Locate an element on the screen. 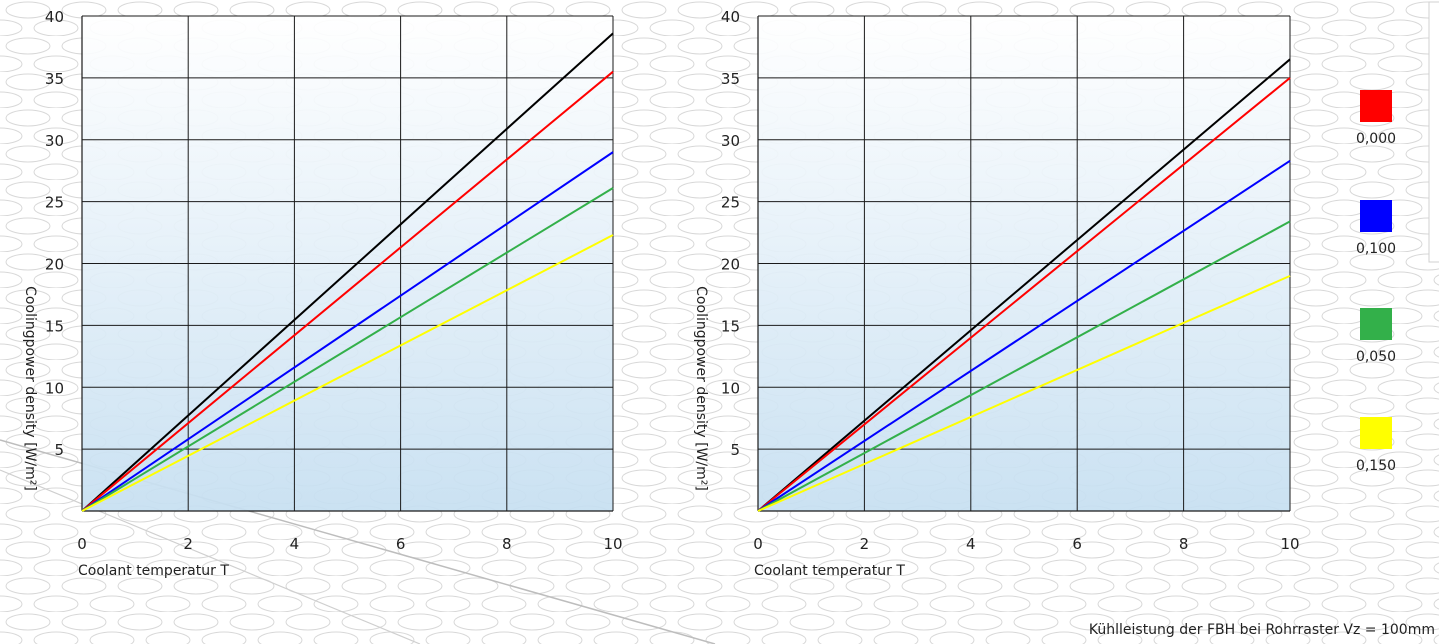 The image size is (1439, 644). background-panel-edge is located at coordinates (1433, 132).